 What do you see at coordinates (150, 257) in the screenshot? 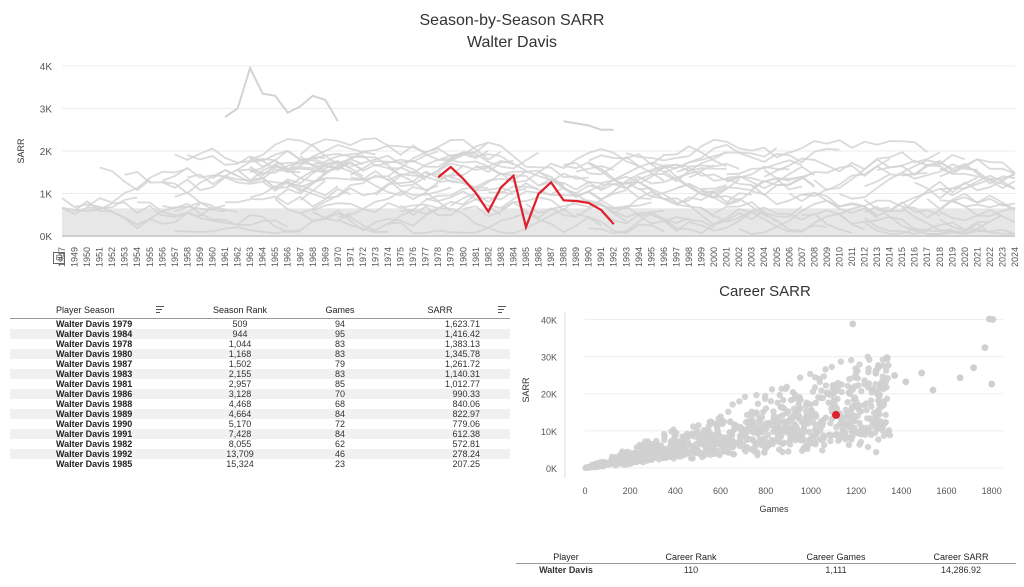
I see `x-tick-label: 1955` at bounding box center [150, 257].